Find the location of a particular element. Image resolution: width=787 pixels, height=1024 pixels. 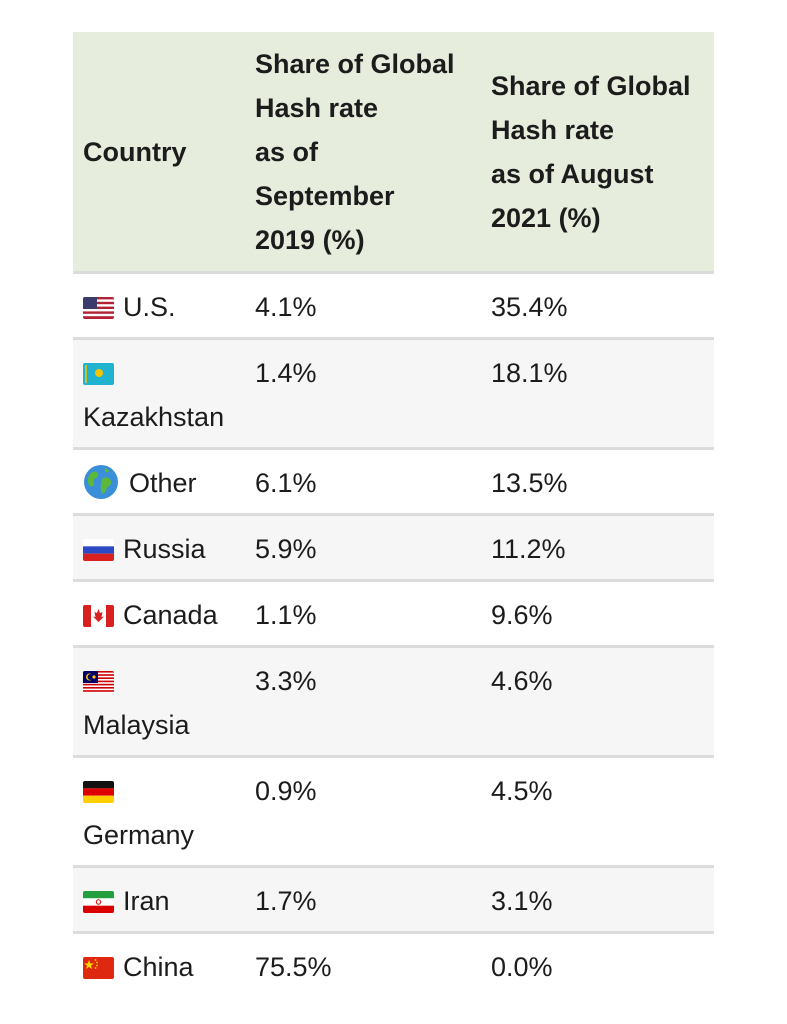

header-line: 2021 (%) is located at coordinates (546, 217).